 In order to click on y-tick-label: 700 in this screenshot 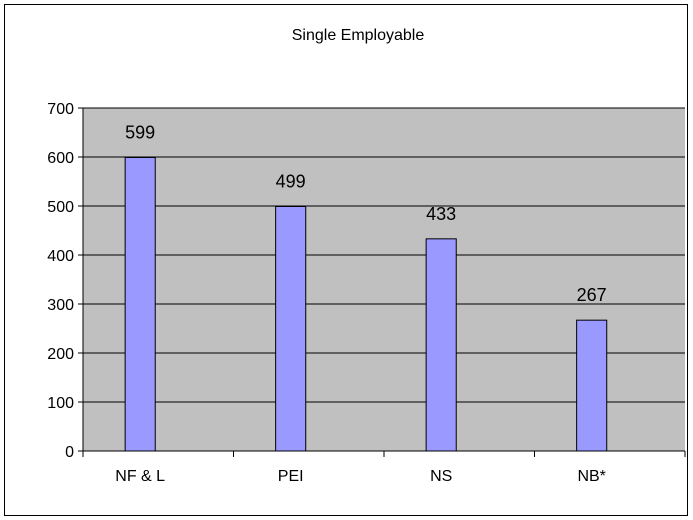, I will do `click(60, 109)`.